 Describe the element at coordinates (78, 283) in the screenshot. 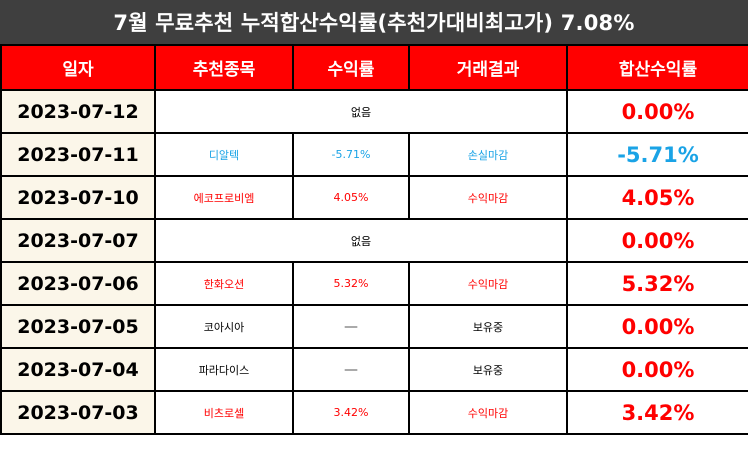

I see `date-cell: 2023-07-06` at that location.